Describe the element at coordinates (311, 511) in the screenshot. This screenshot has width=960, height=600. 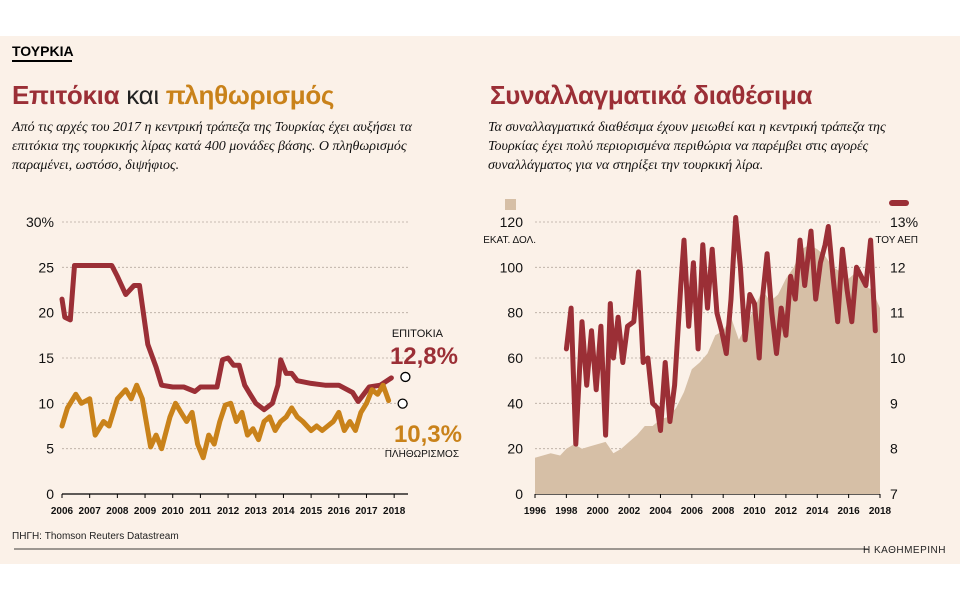
I see `left-x-tick-label: 2015` at that location.